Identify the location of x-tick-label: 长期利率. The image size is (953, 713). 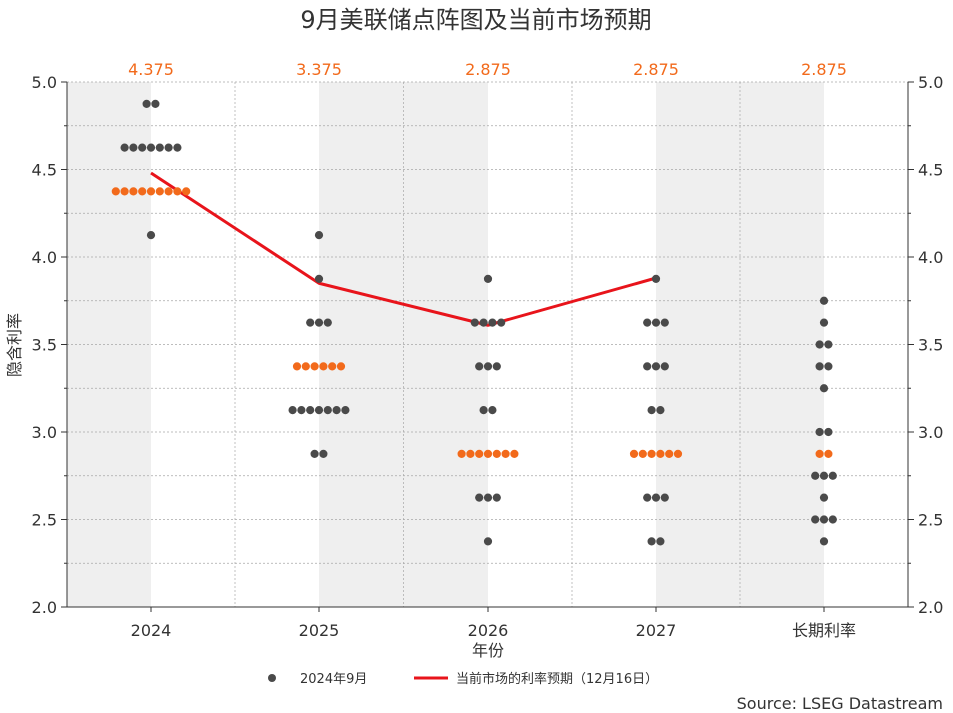
(824, 630).